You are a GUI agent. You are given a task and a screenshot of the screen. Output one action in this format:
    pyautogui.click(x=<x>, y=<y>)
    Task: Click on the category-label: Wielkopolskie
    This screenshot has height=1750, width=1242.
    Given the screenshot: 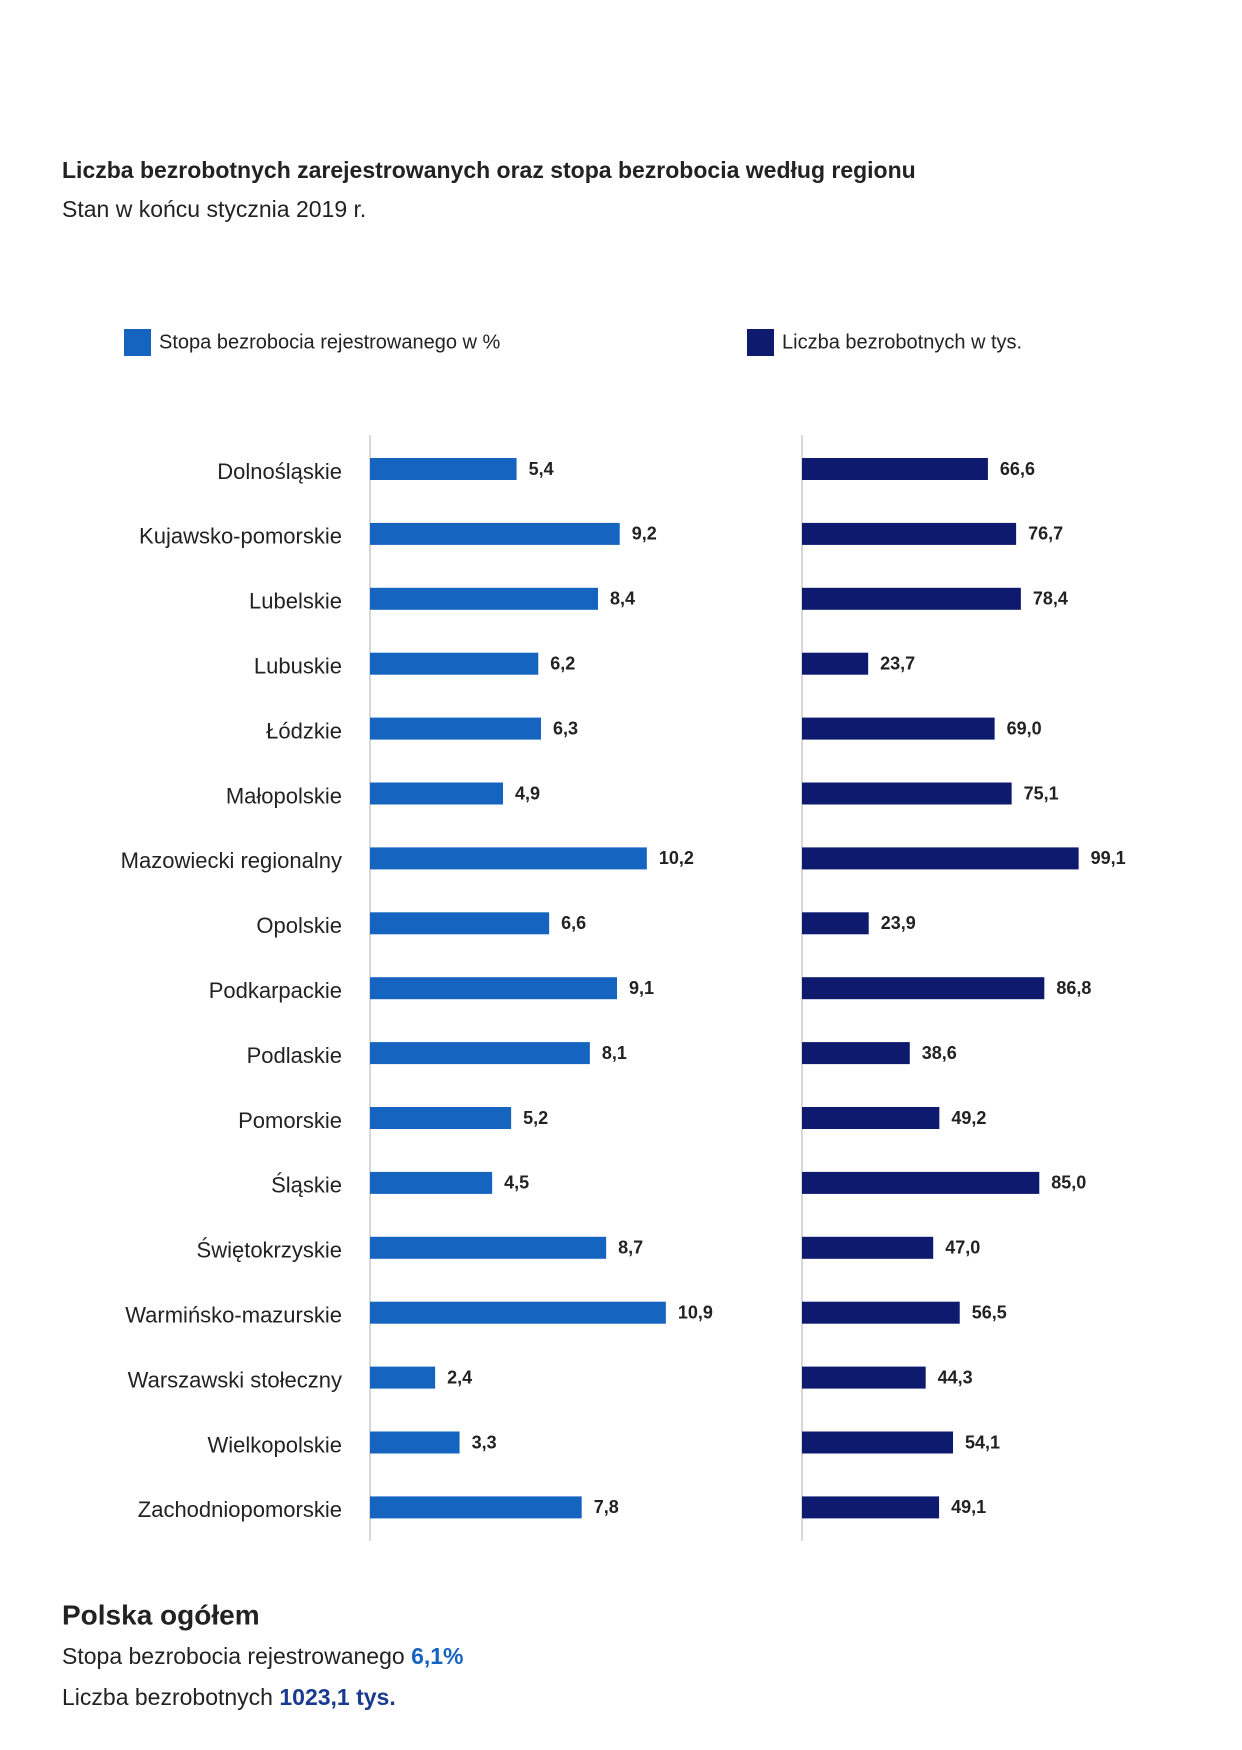 What is the action you would take?
    pyautogui.click(x=275, y=1444)
    